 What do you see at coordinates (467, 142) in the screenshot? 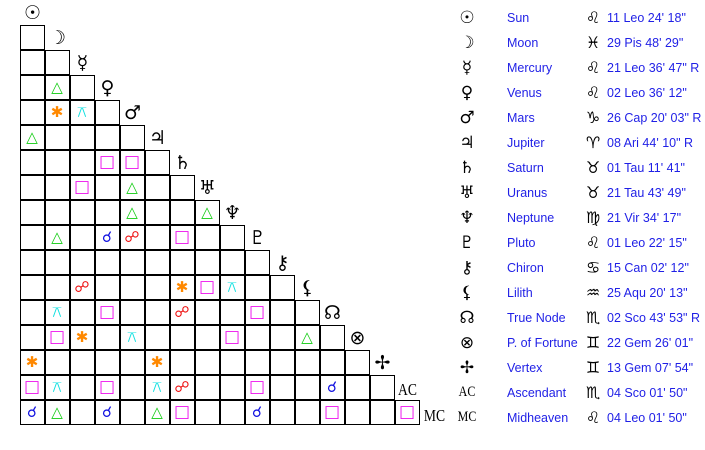
I see `legend-jupiter-icon: ♃` at bounding box center [467, 142].